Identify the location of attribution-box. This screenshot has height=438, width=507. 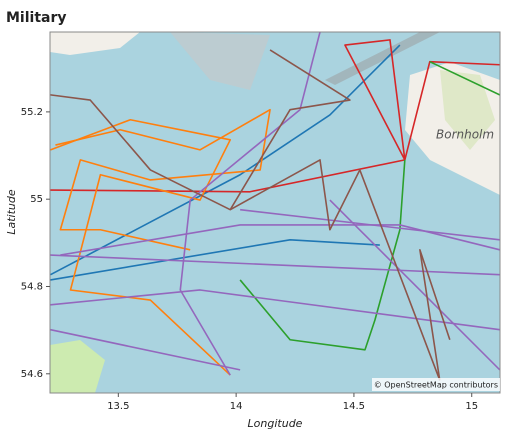
(436, 384).